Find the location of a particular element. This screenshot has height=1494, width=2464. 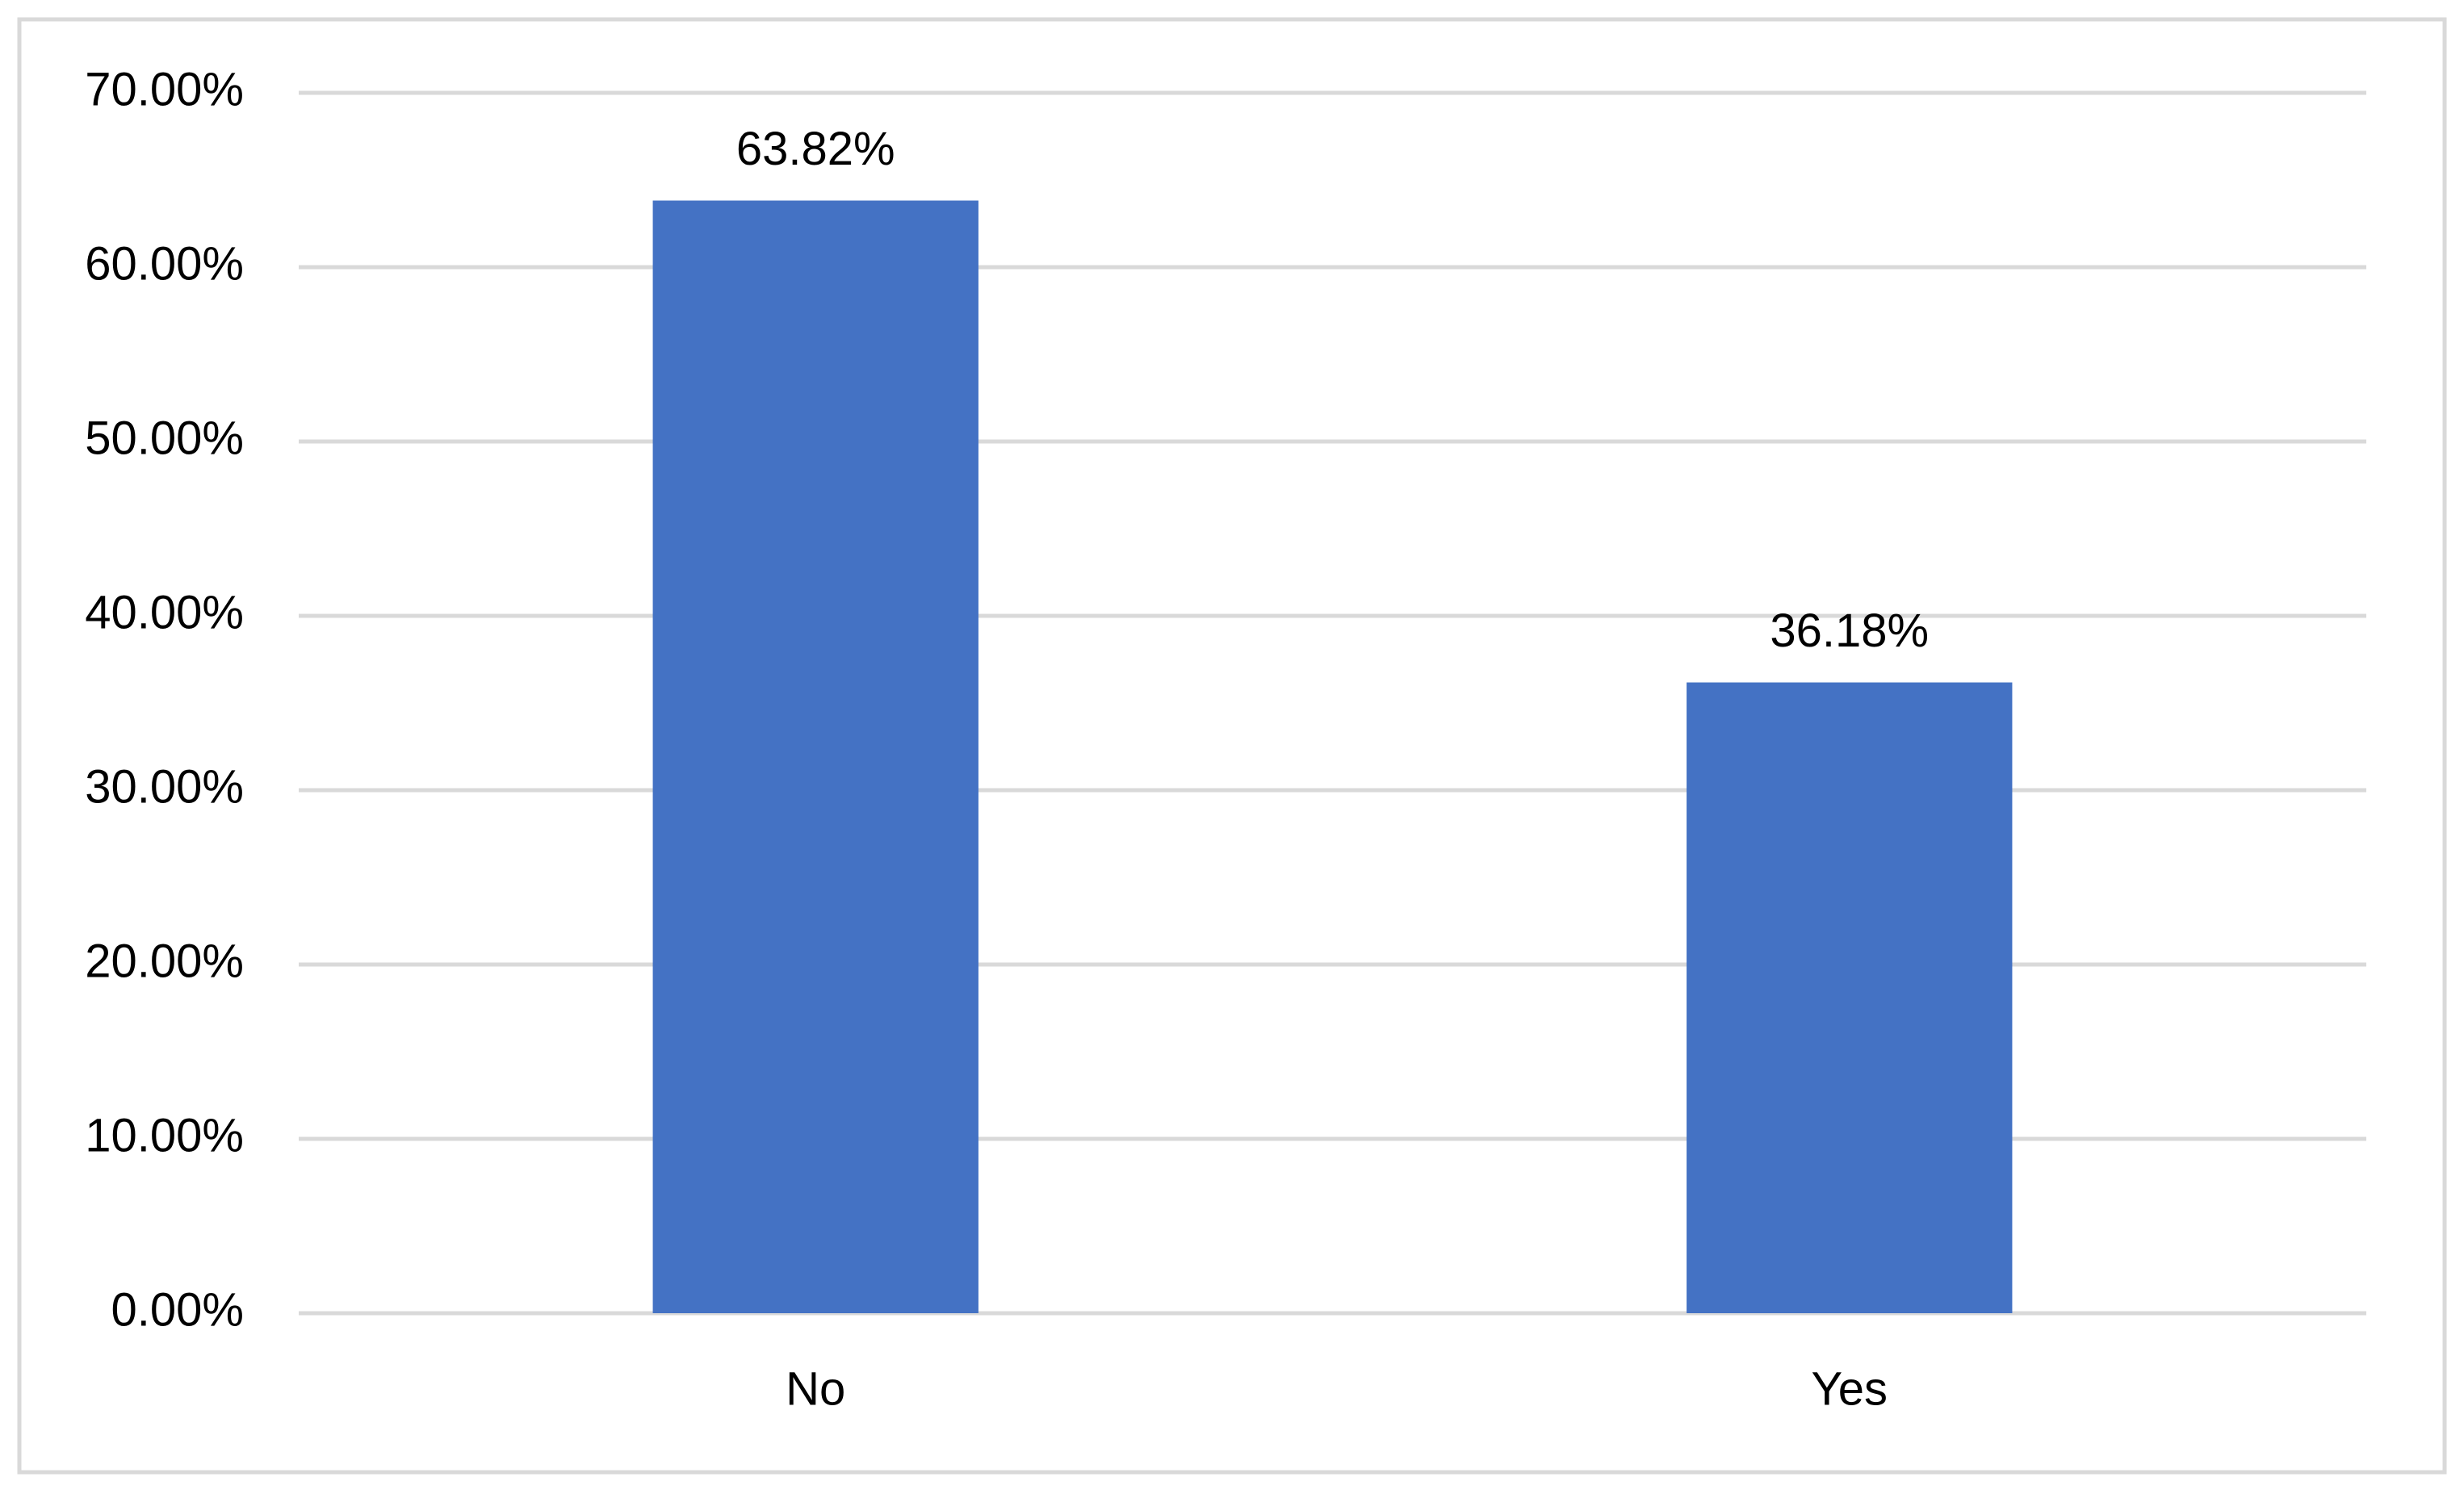

data-label: 63.82% is located at coordinates (815, 149).